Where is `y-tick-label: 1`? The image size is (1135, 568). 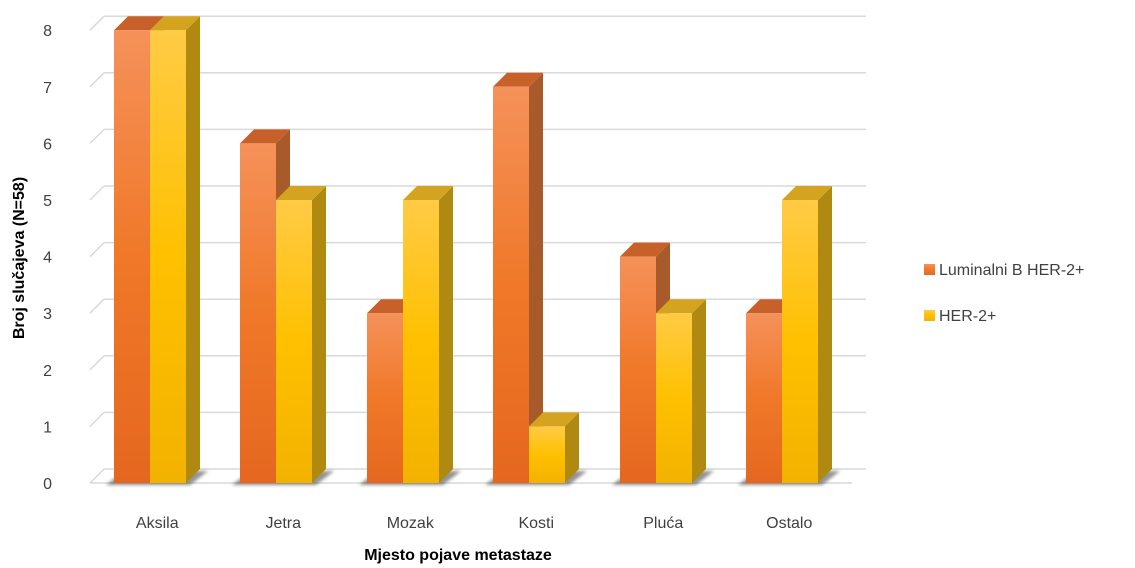 y-tick-label: 1 is located at coordinates (47, 427).